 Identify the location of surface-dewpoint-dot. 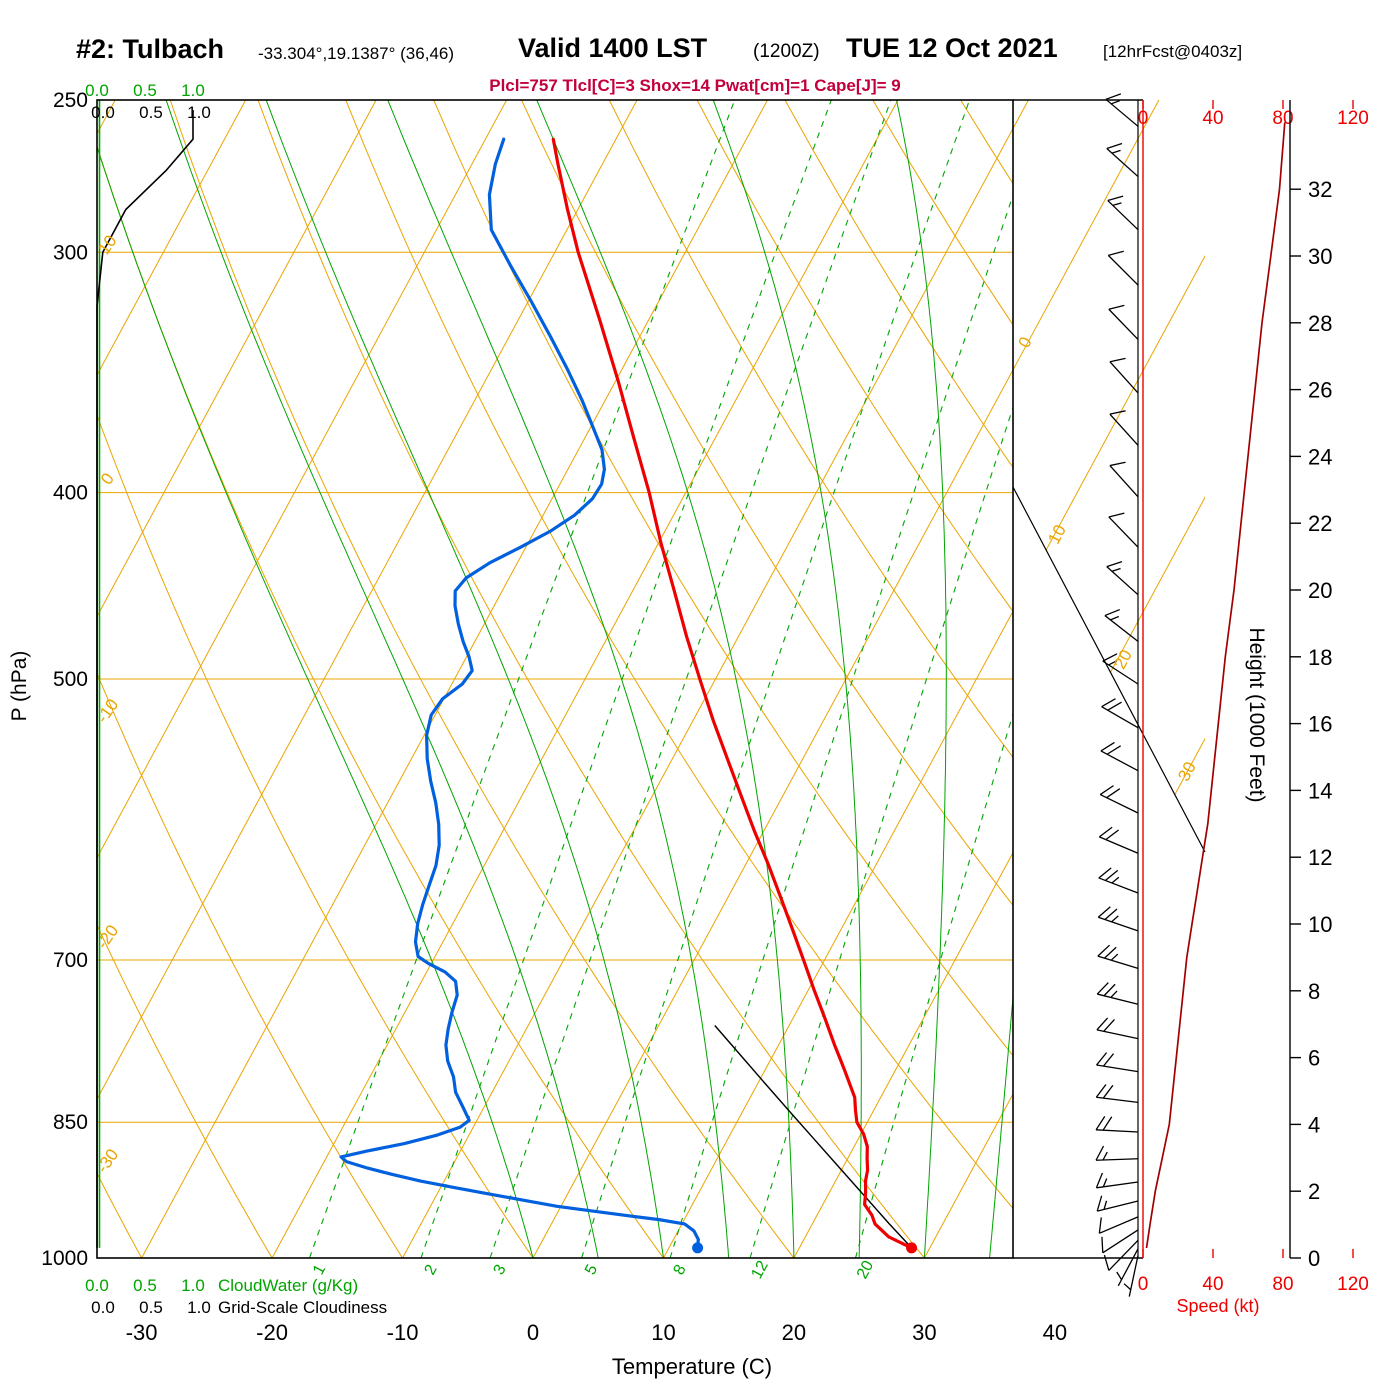
(698, 1248).